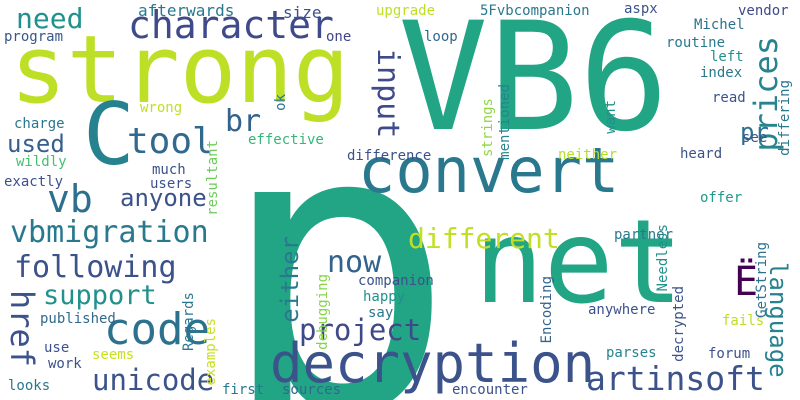 This screenshot has height=400, width=800. I want to click on word-br: br, so click(243, 121).